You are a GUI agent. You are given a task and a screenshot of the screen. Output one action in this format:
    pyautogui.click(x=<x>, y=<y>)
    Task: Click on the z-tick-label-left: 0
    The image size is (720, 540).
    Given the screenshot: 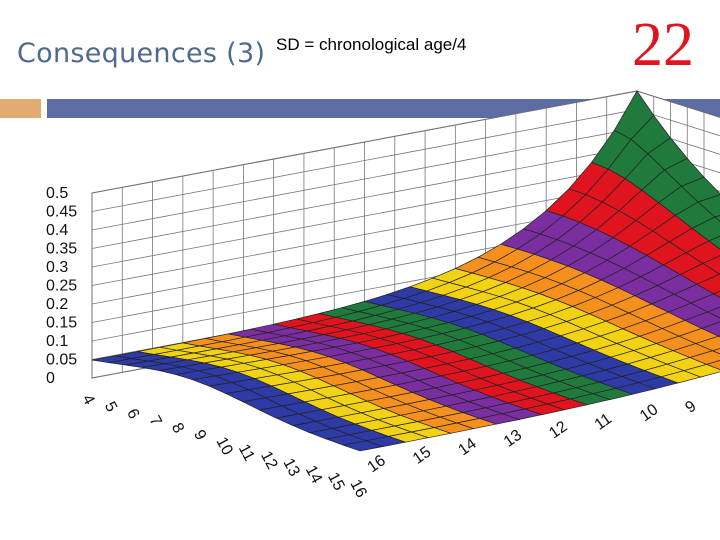 What is the action you would take?
    pyautogui.click(x=50, y=378)
    